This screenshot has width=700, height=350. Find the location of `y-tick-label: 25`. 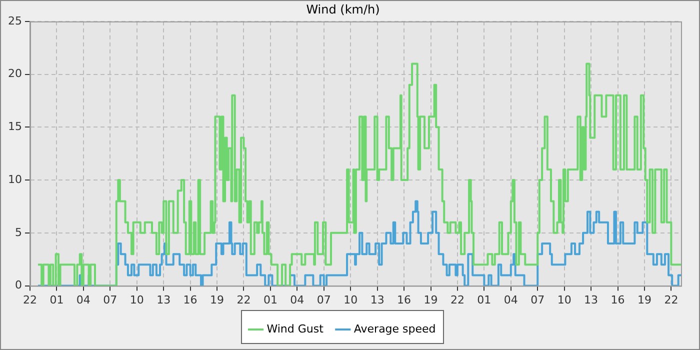

y-tick-label: 25 is located at coordinates (15, 21).